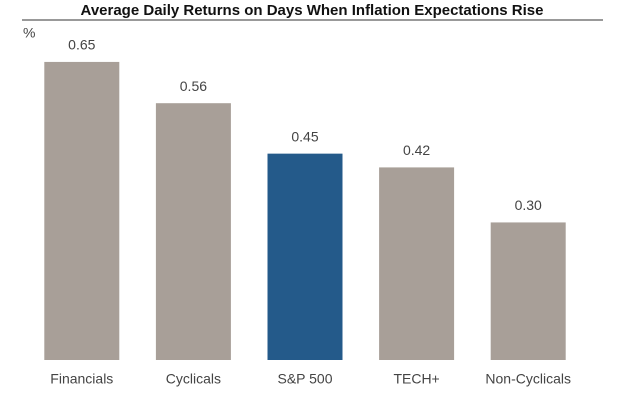 This screenshot has width=640, height=400. I want to click on unit-label: %, so click(29, 33).